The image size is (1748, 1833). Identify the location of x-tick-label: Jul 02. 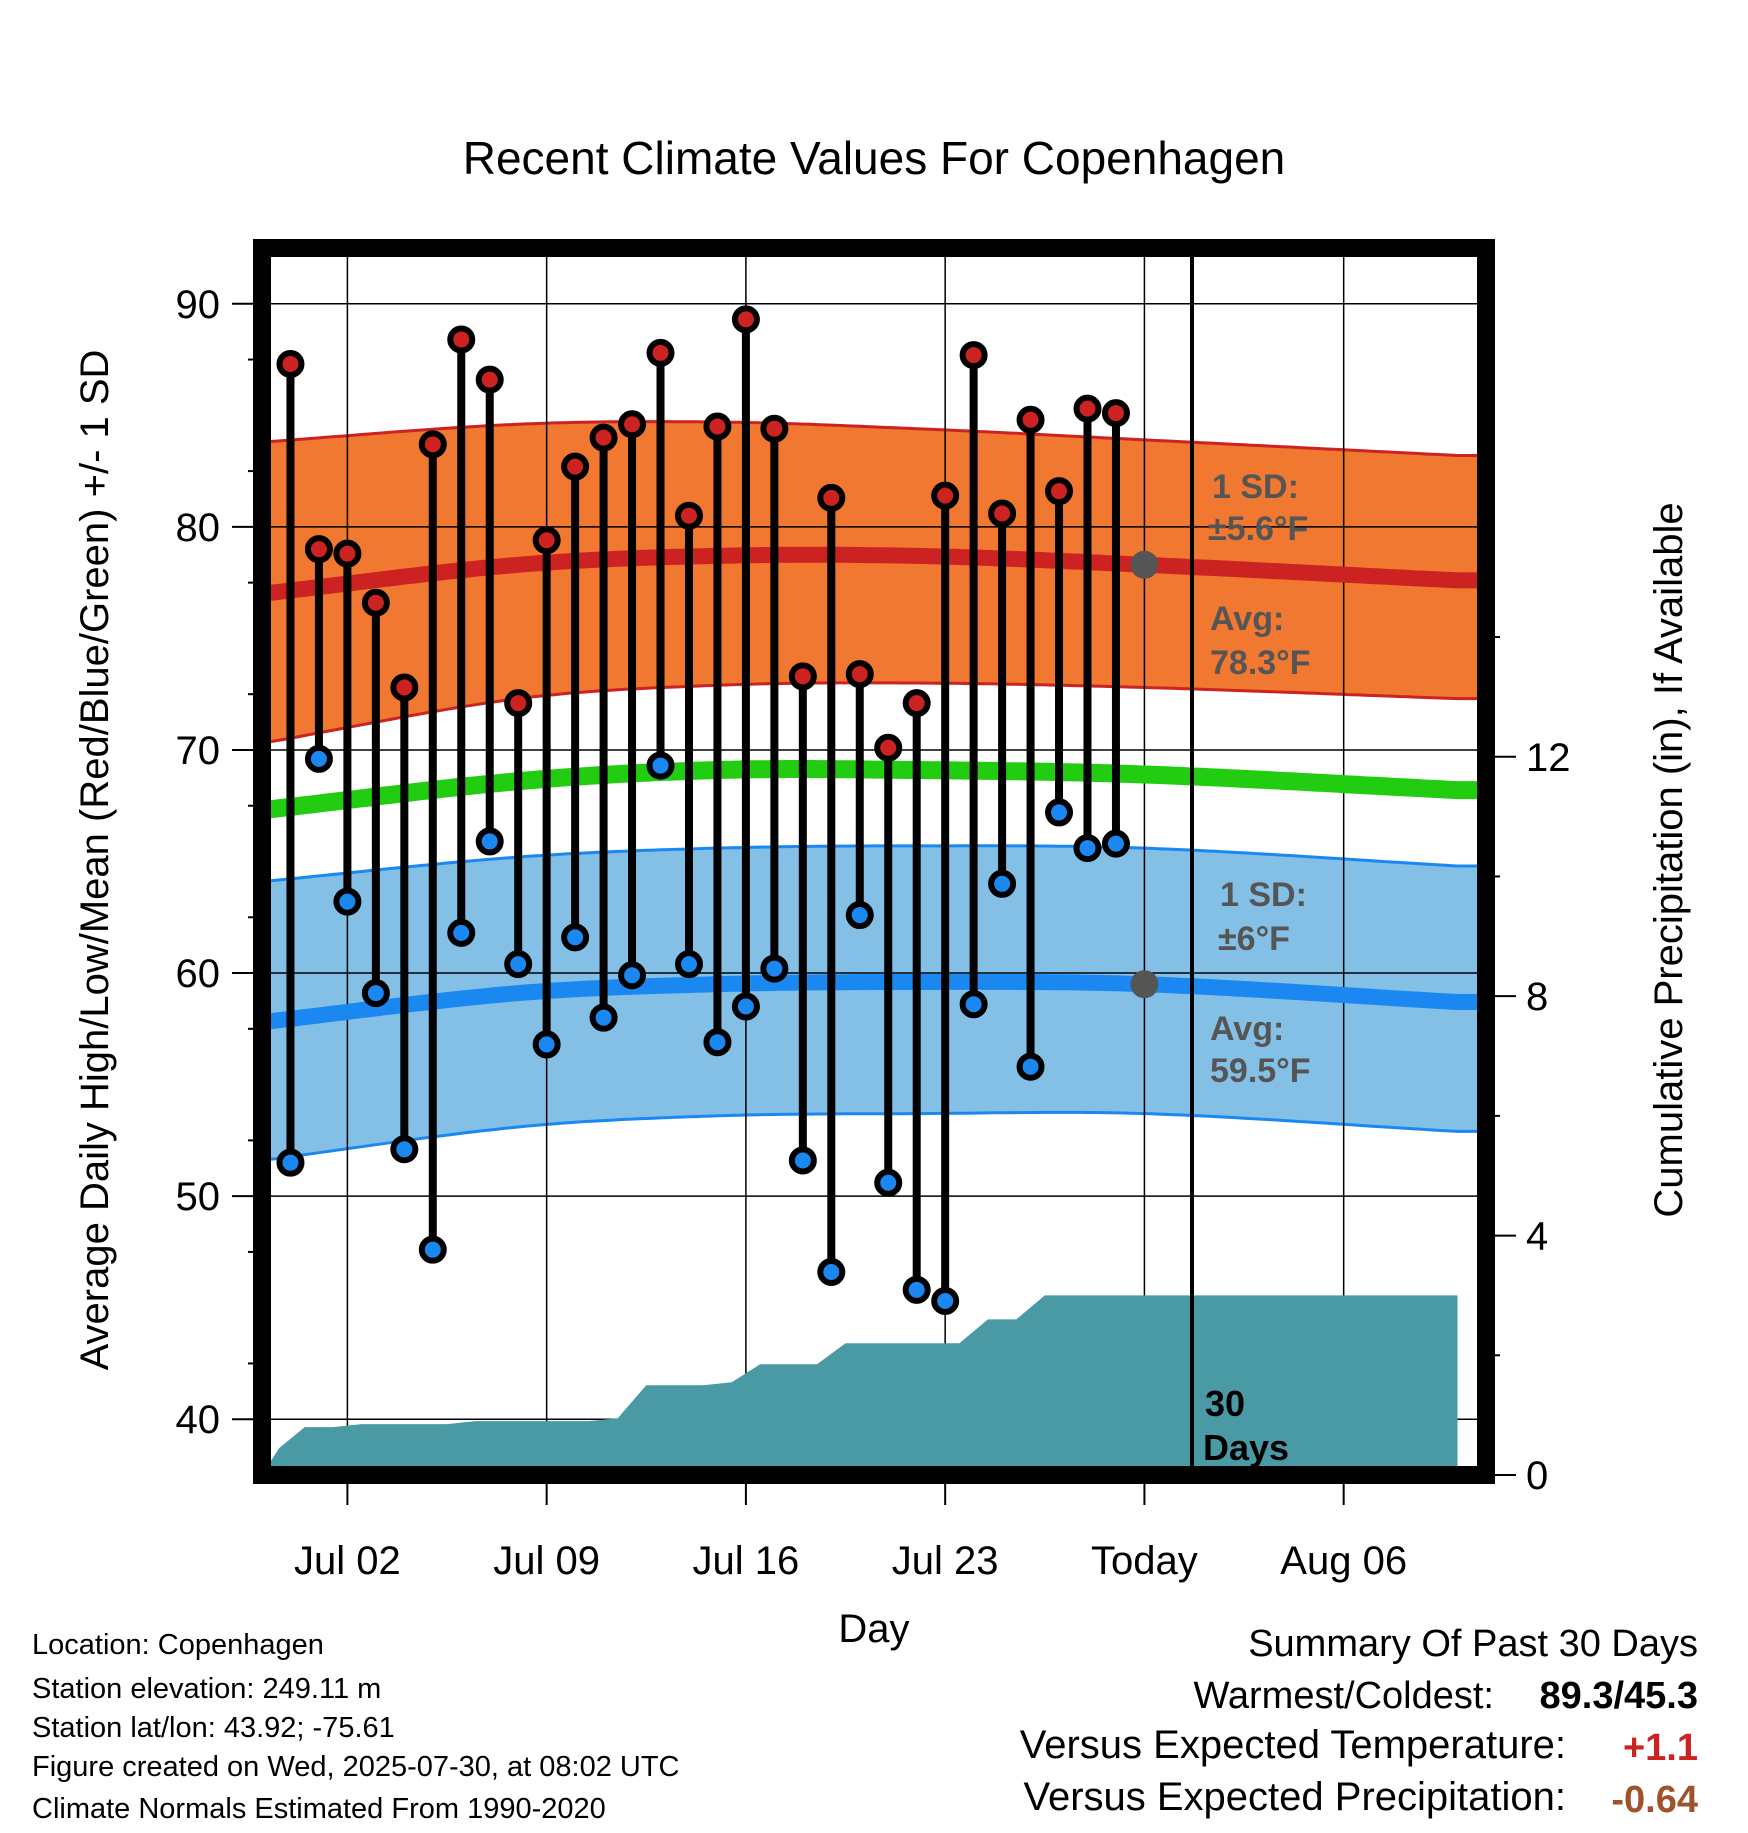
(347, 1561).